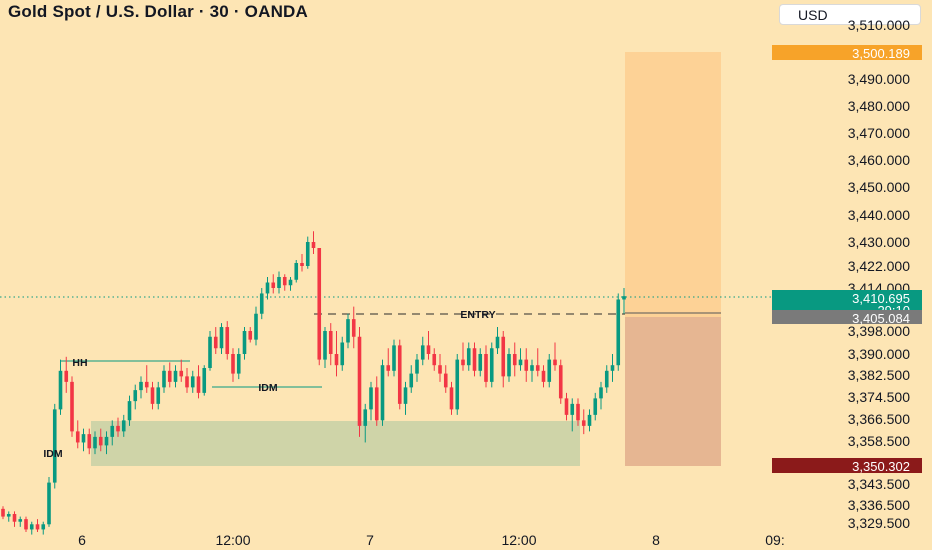 The image size is (932, 550). I want to click on target-price-label-bg, so click(847, 52).